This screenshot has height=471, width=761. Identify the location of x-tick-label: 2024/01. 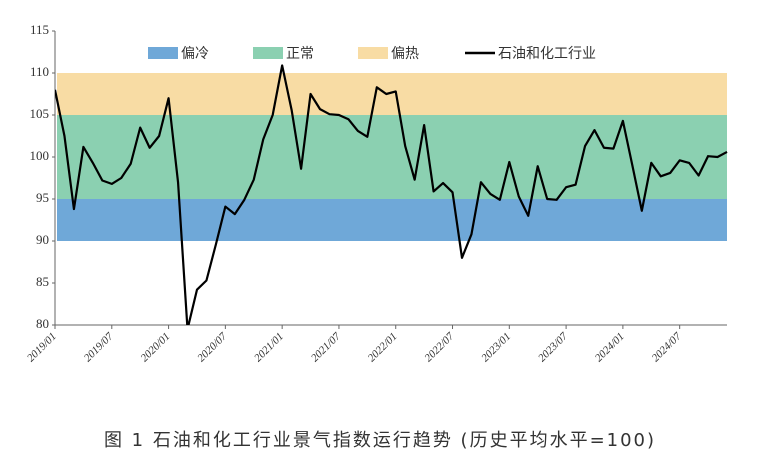
(610, 347).